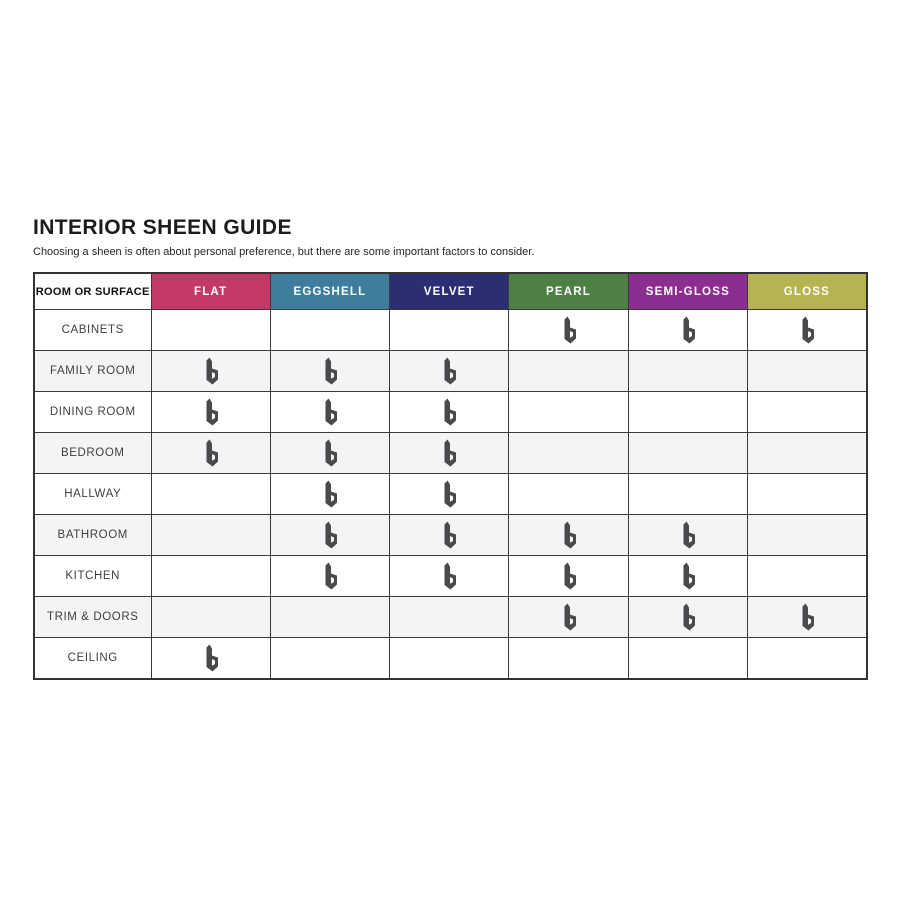 The width and height of the screenshot is (900, 900). I want to click on table-row: HALLWAY, so click(450, 494).